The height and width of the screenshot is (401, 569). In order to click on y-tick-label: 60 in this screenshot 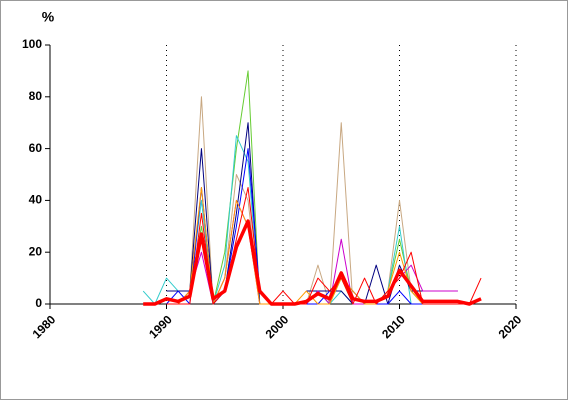, I will do `click(36, 148)`.